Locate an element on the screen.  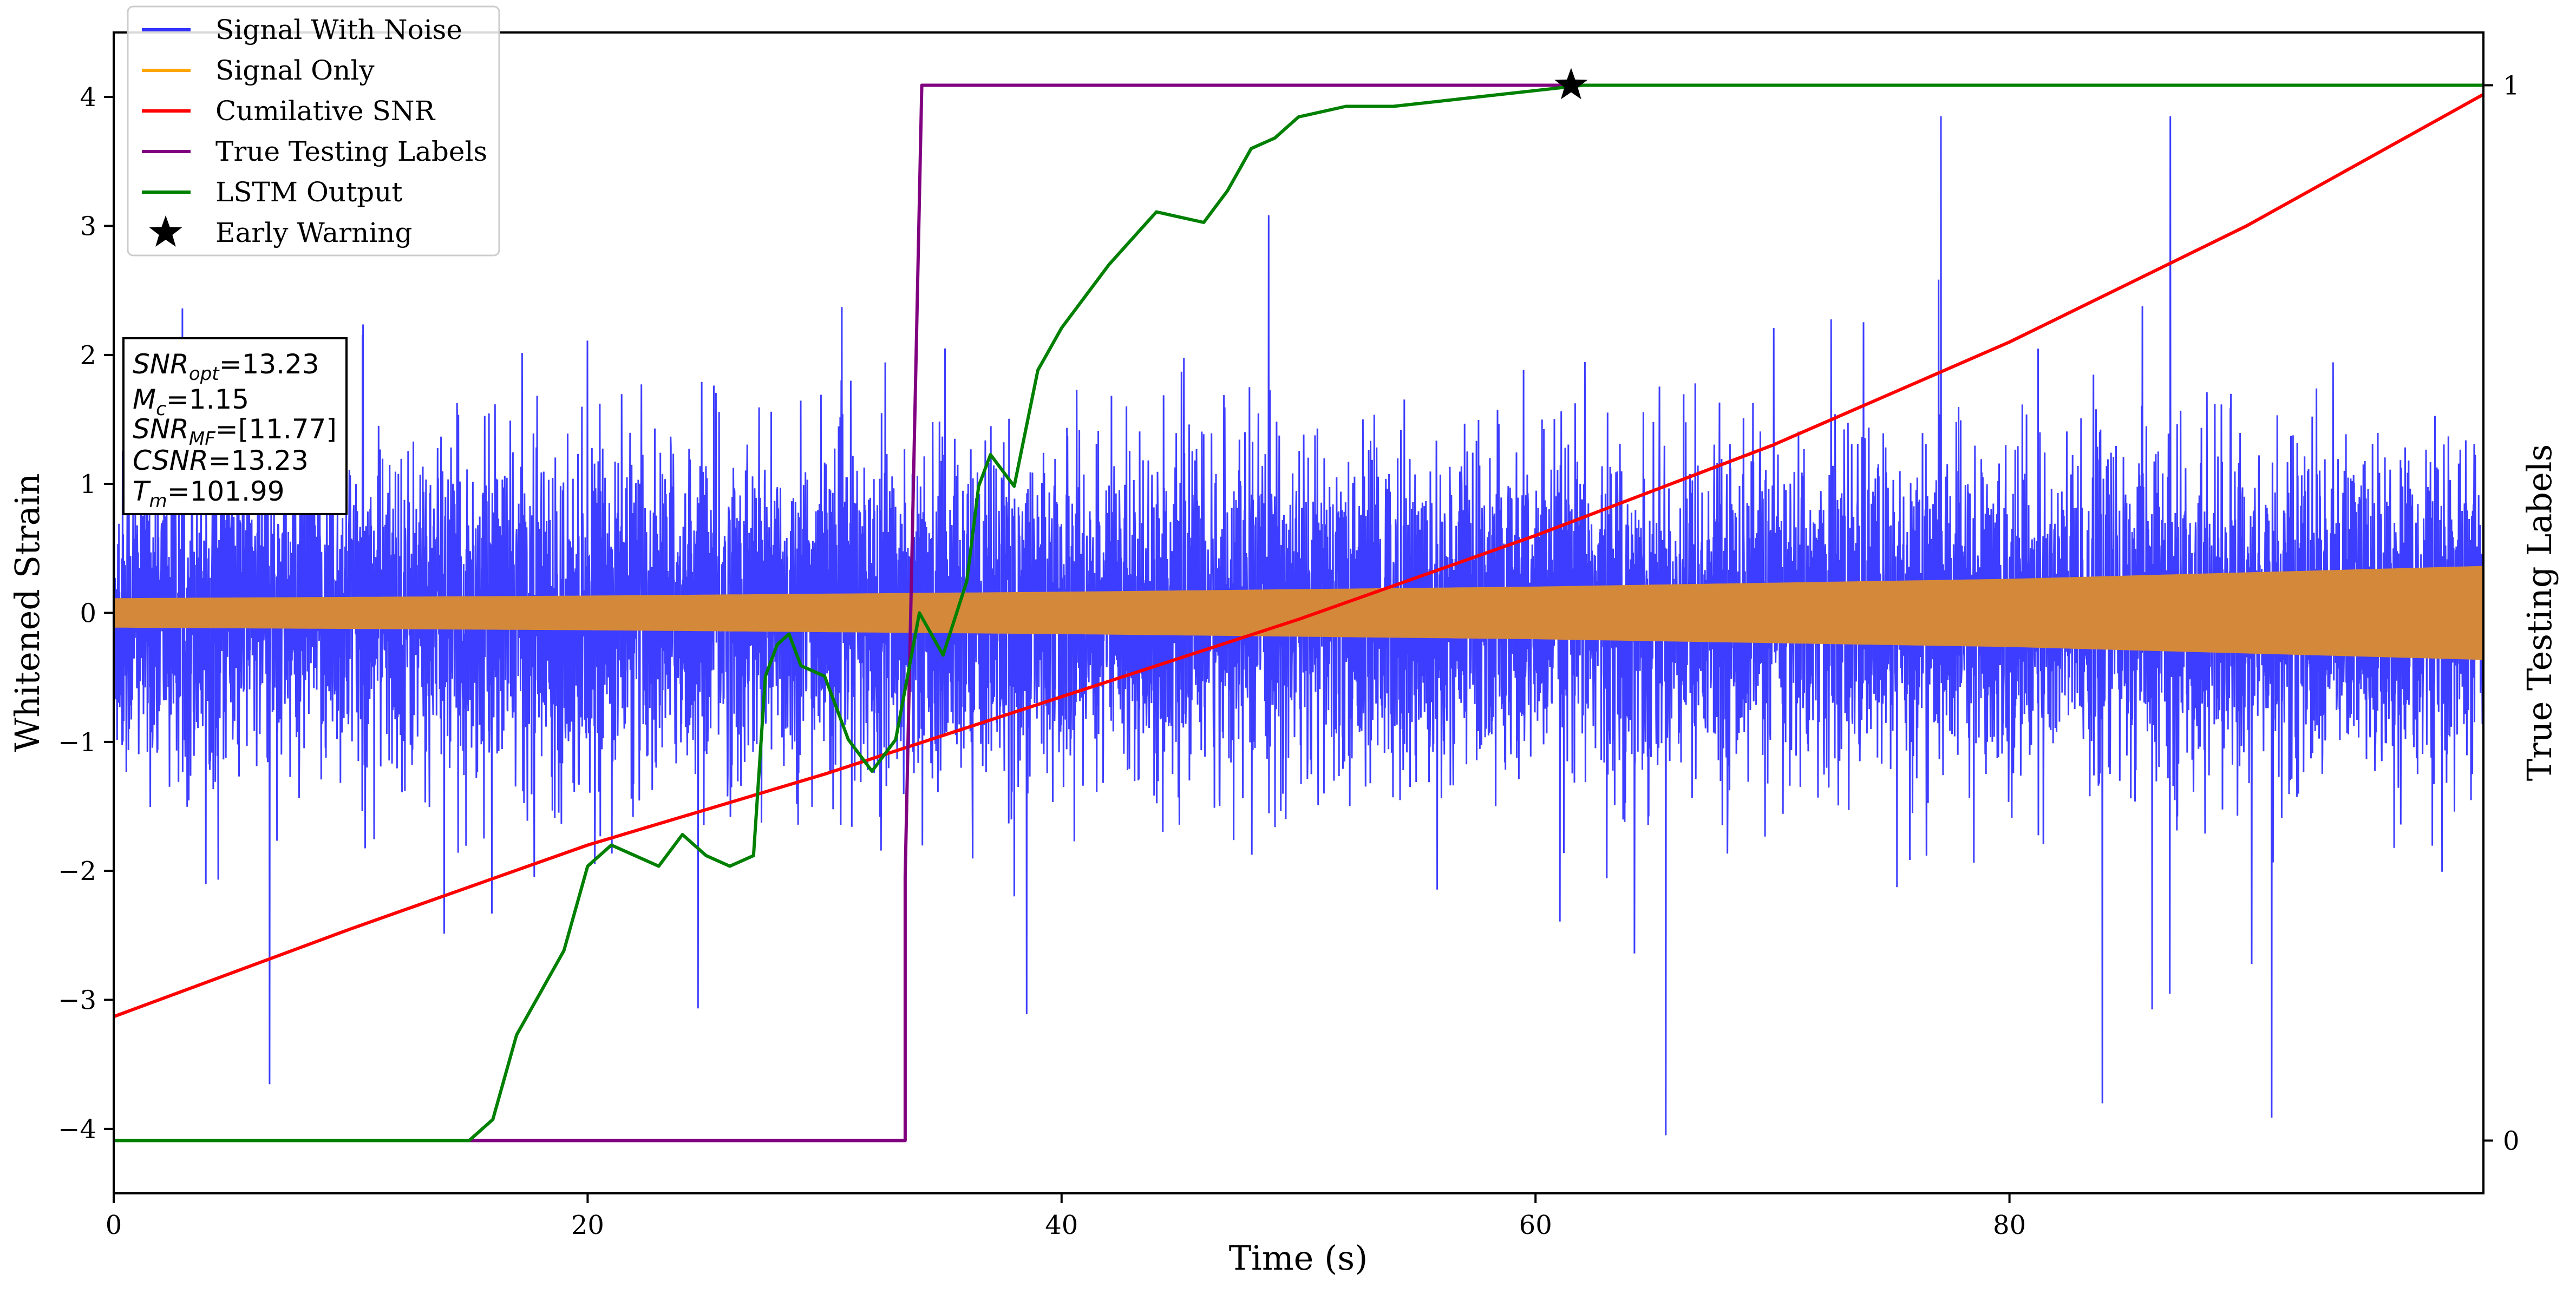
param-tm: Tm=101.99 is located at coordinates (209, 494).